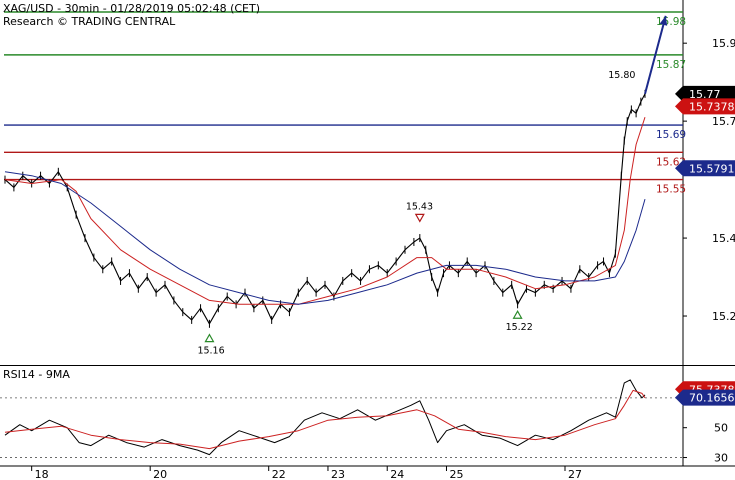 Image resolution: width=735 pixels, height=480 pixels. I want to click on price-tag-black-shape, so click(705, 93).